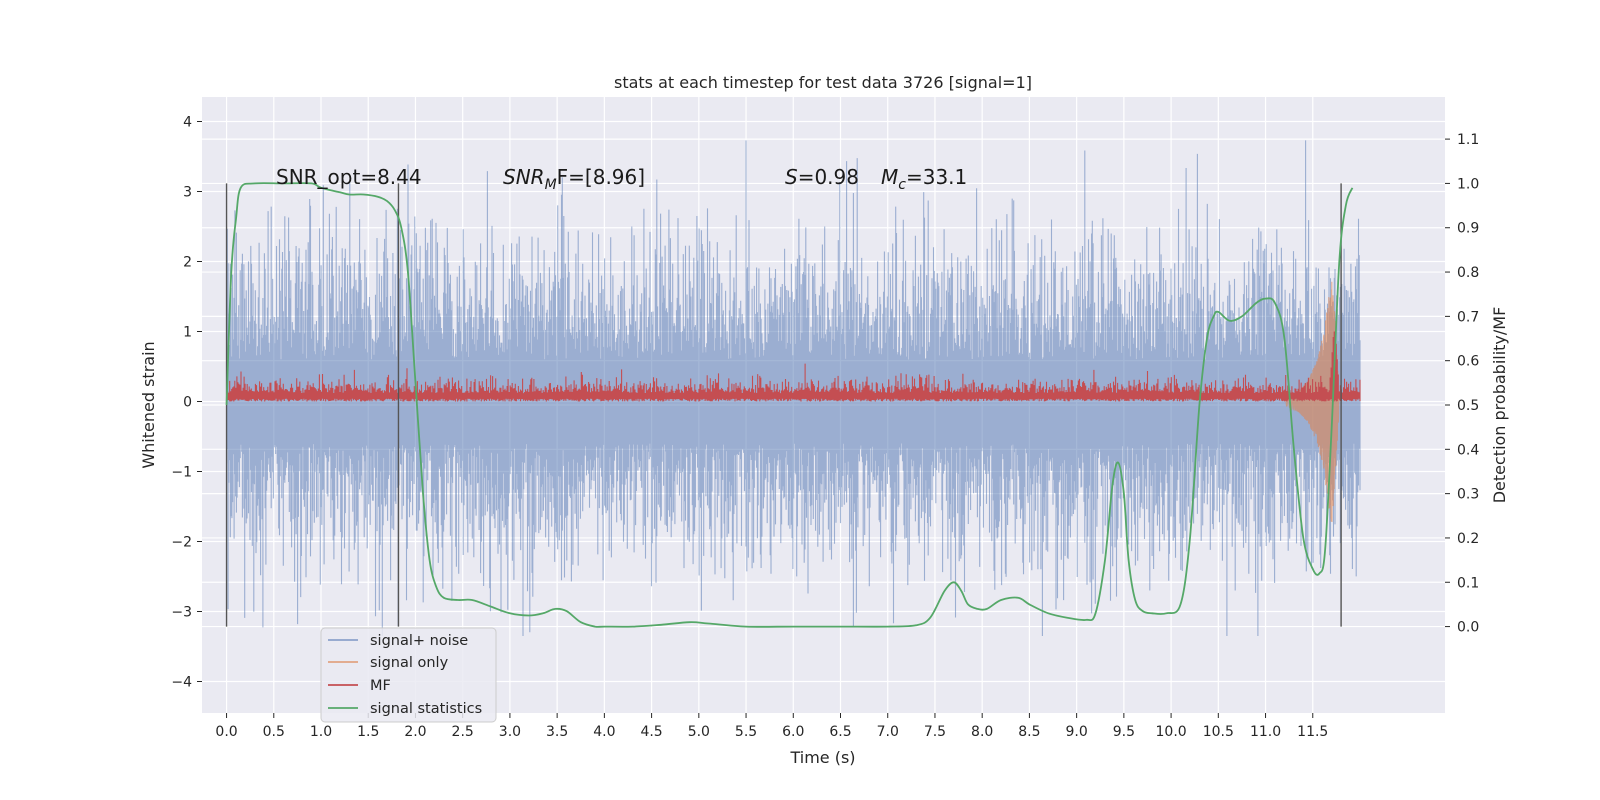 The width and height of the screenshot is (1600, 800). I want to click on x-tick-label-11: 5.5, so click(746, 732).